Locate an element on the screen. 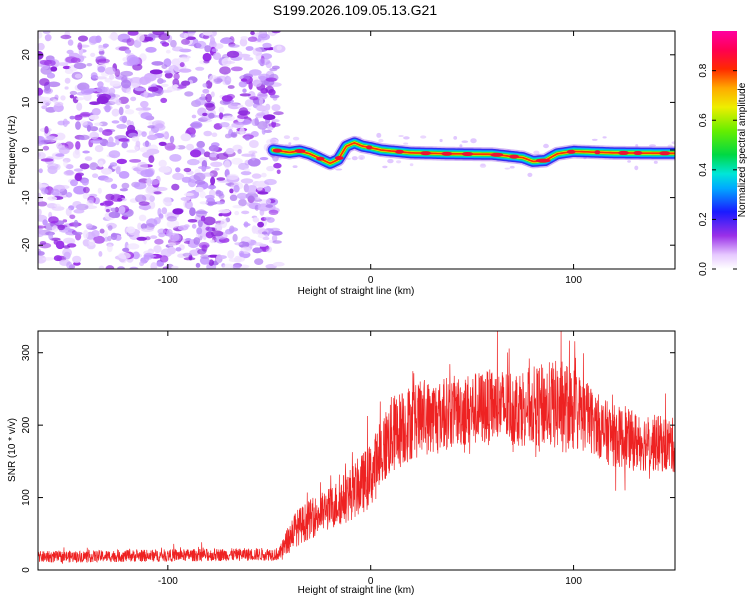 This screenshot has height=600, width=750. spectrogram-y-tick-label: -20 is located at coordinates (26, 245).